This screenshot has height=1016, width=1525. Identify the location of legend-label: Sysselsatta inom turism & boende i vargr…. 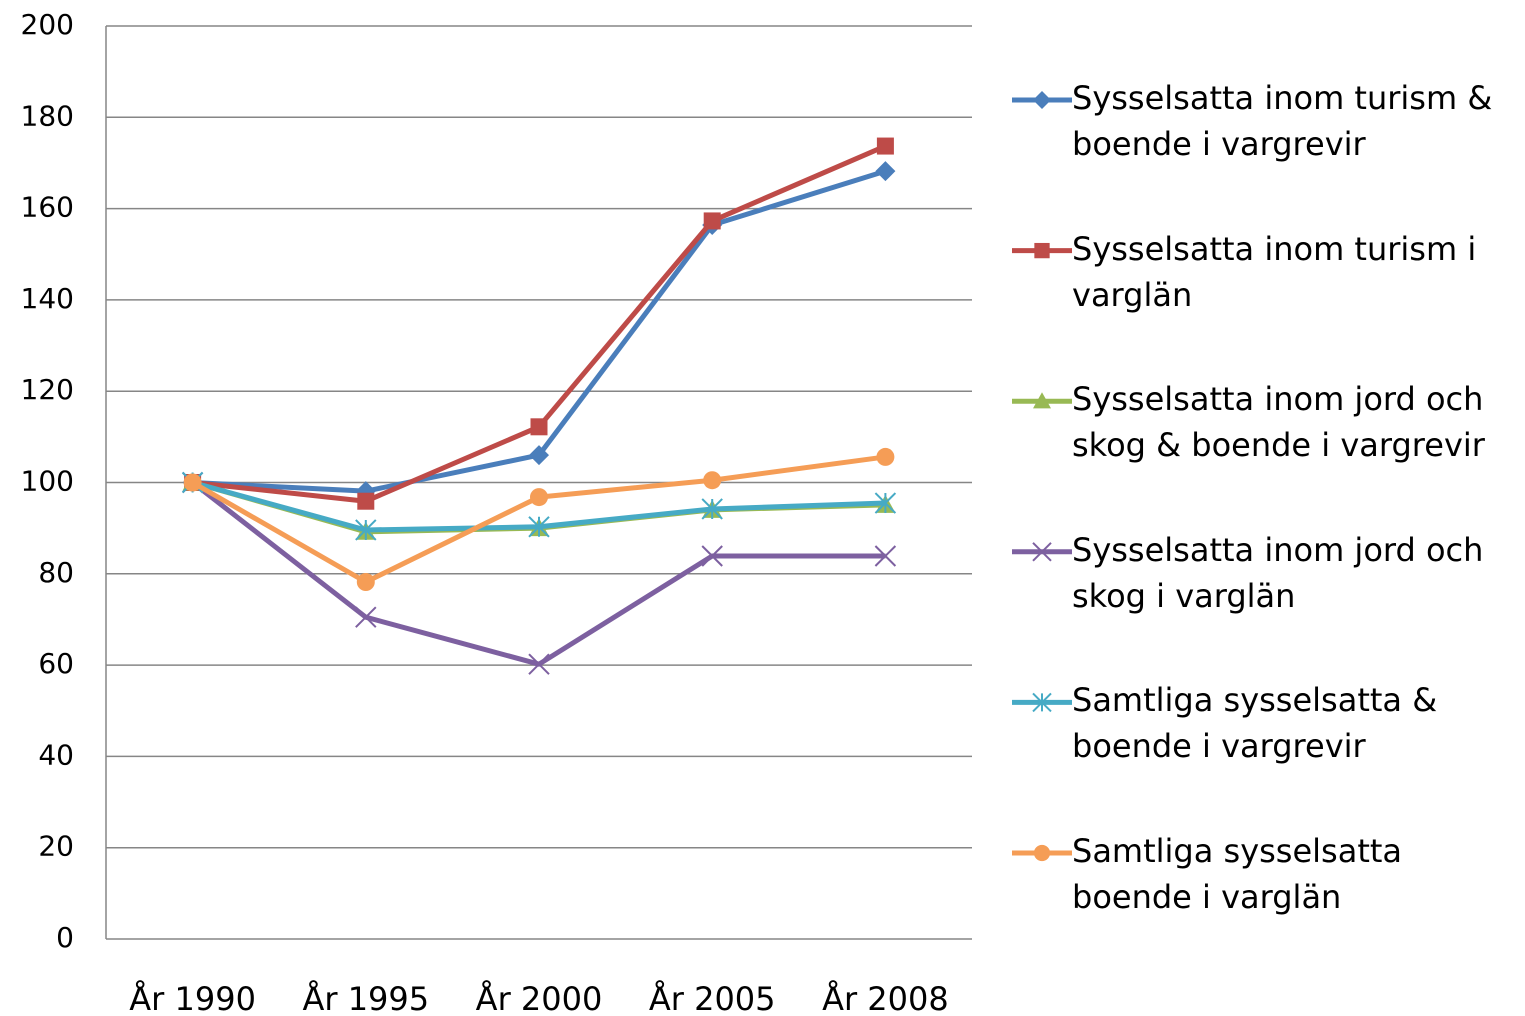
(1282, 121).